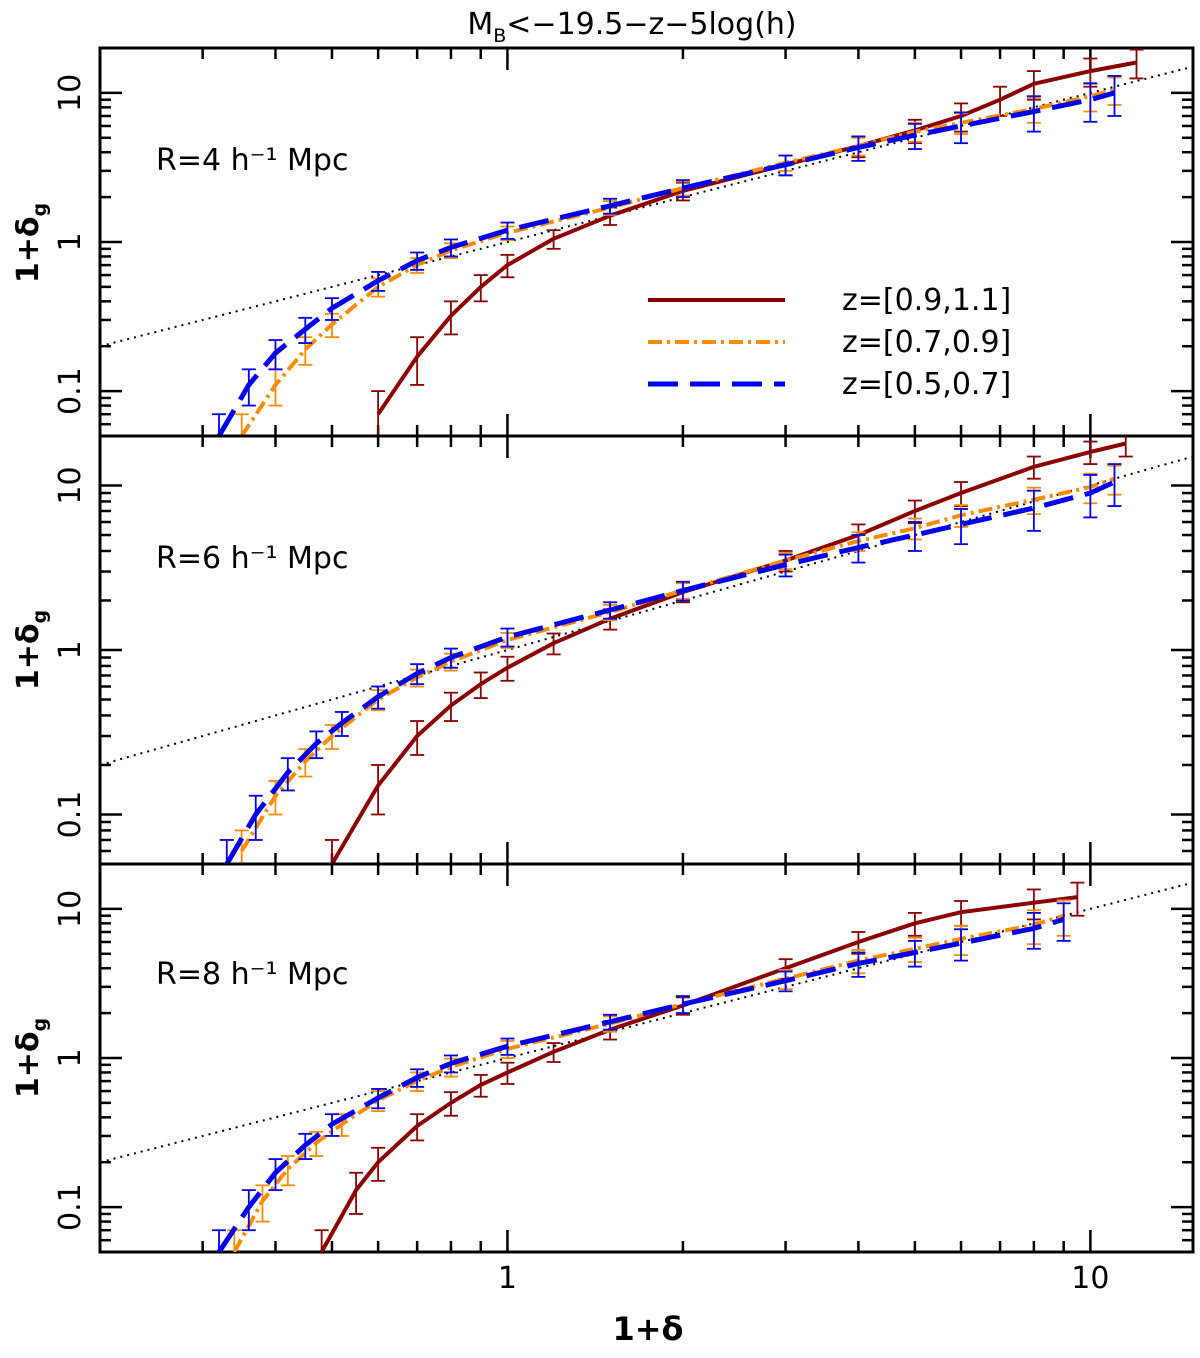  Describe the element at coordinates (507, 1278) in the screenshot. I see `x-tick-label: 1` at that location.